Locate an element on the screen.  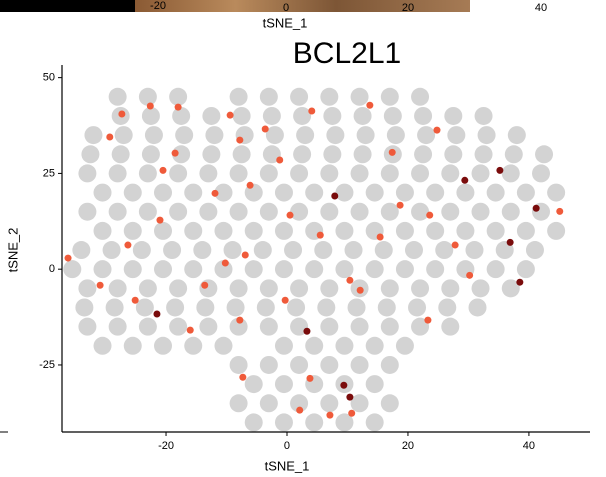
y-tick-label: 25 is located at coordinates (49, 173).